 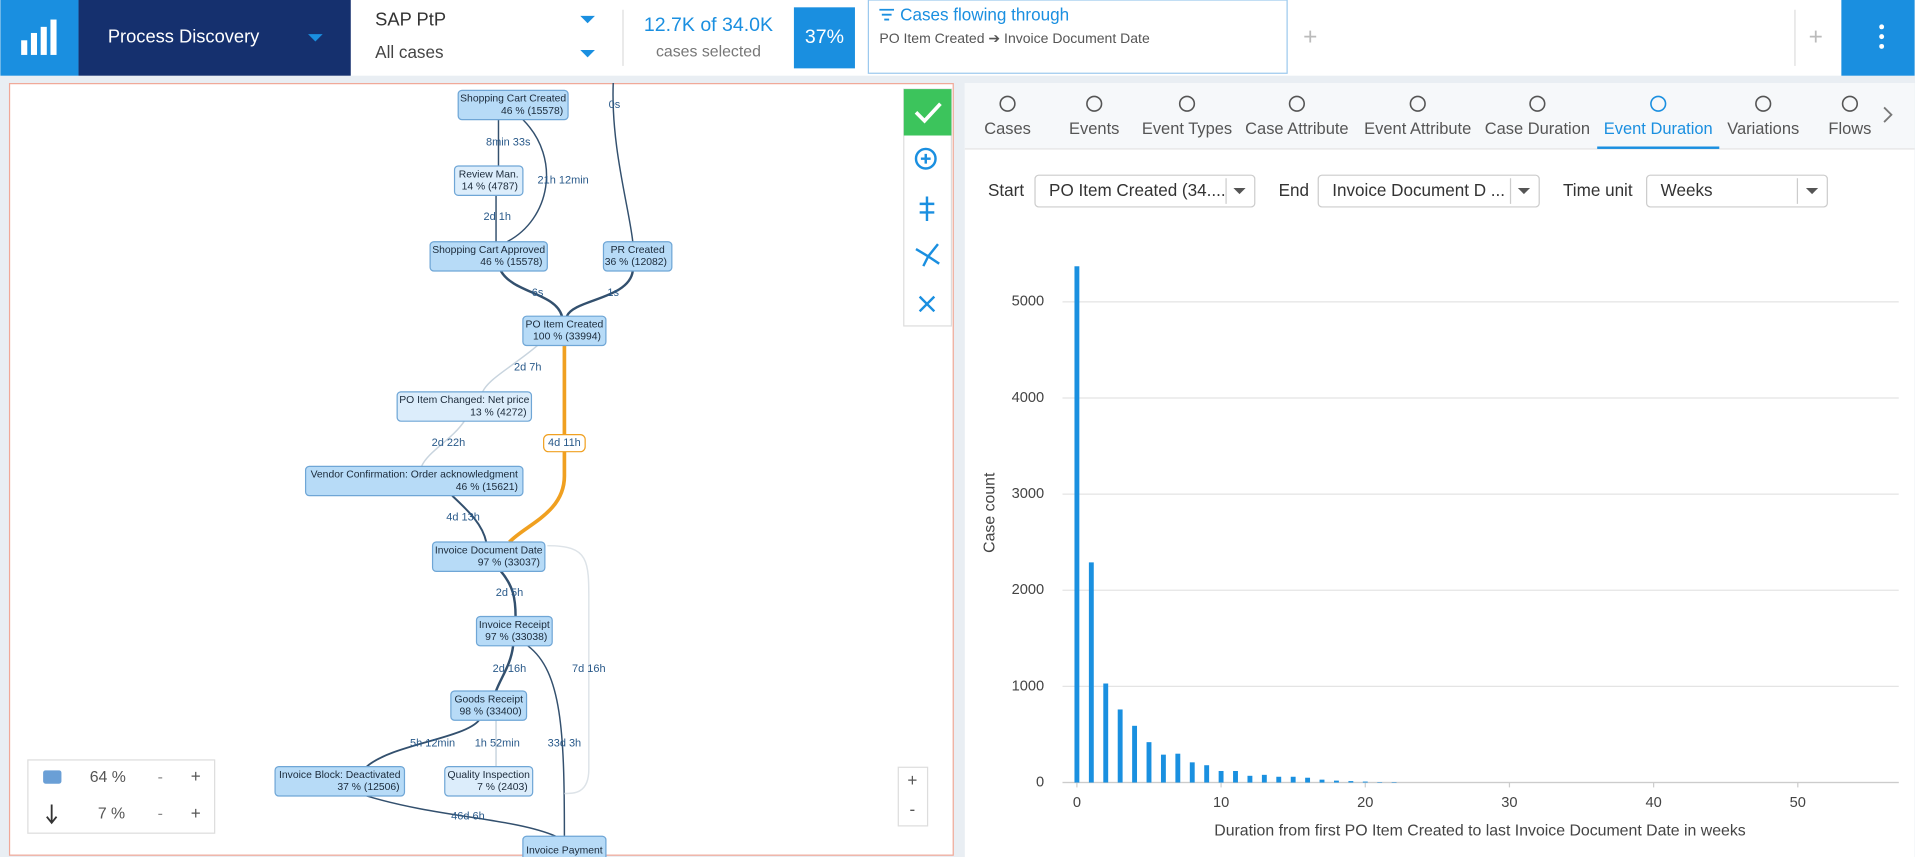 I want to click on tab: Case Duration, so click(x=1537, y=116).